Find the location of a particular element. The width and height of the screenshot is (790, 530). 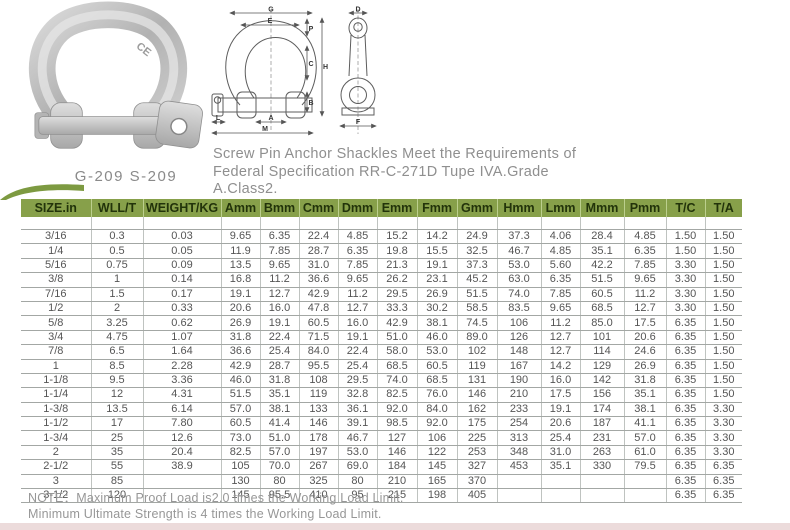

table-cell: 33.3 is located at coordinates (396, 309).